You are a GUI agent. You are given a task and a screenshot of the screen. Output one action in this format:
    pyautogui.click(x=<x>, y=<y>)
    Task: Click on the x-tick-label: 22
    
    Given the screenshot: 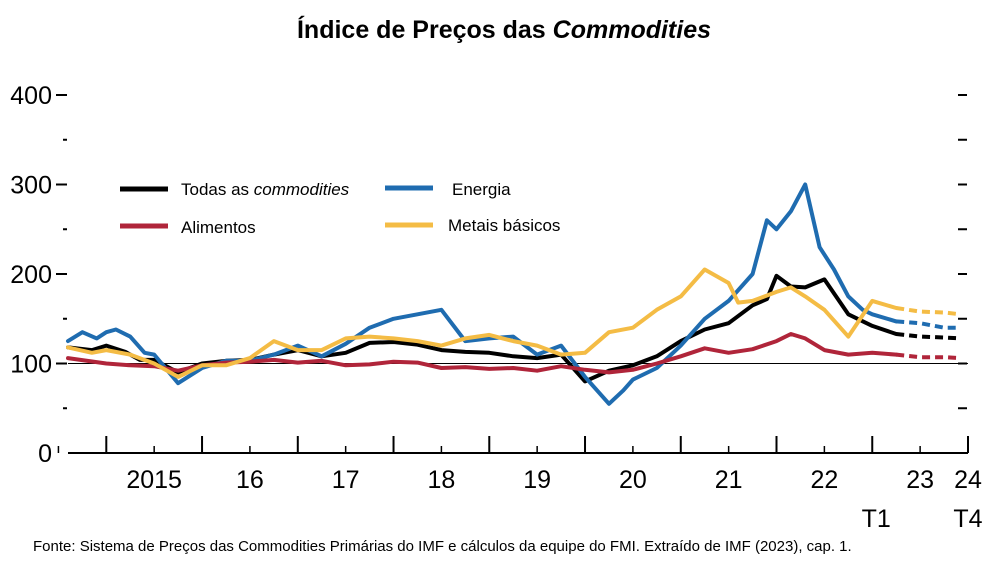 What is the action you would take?
    pyautogui.click(x=824, y=480)
    